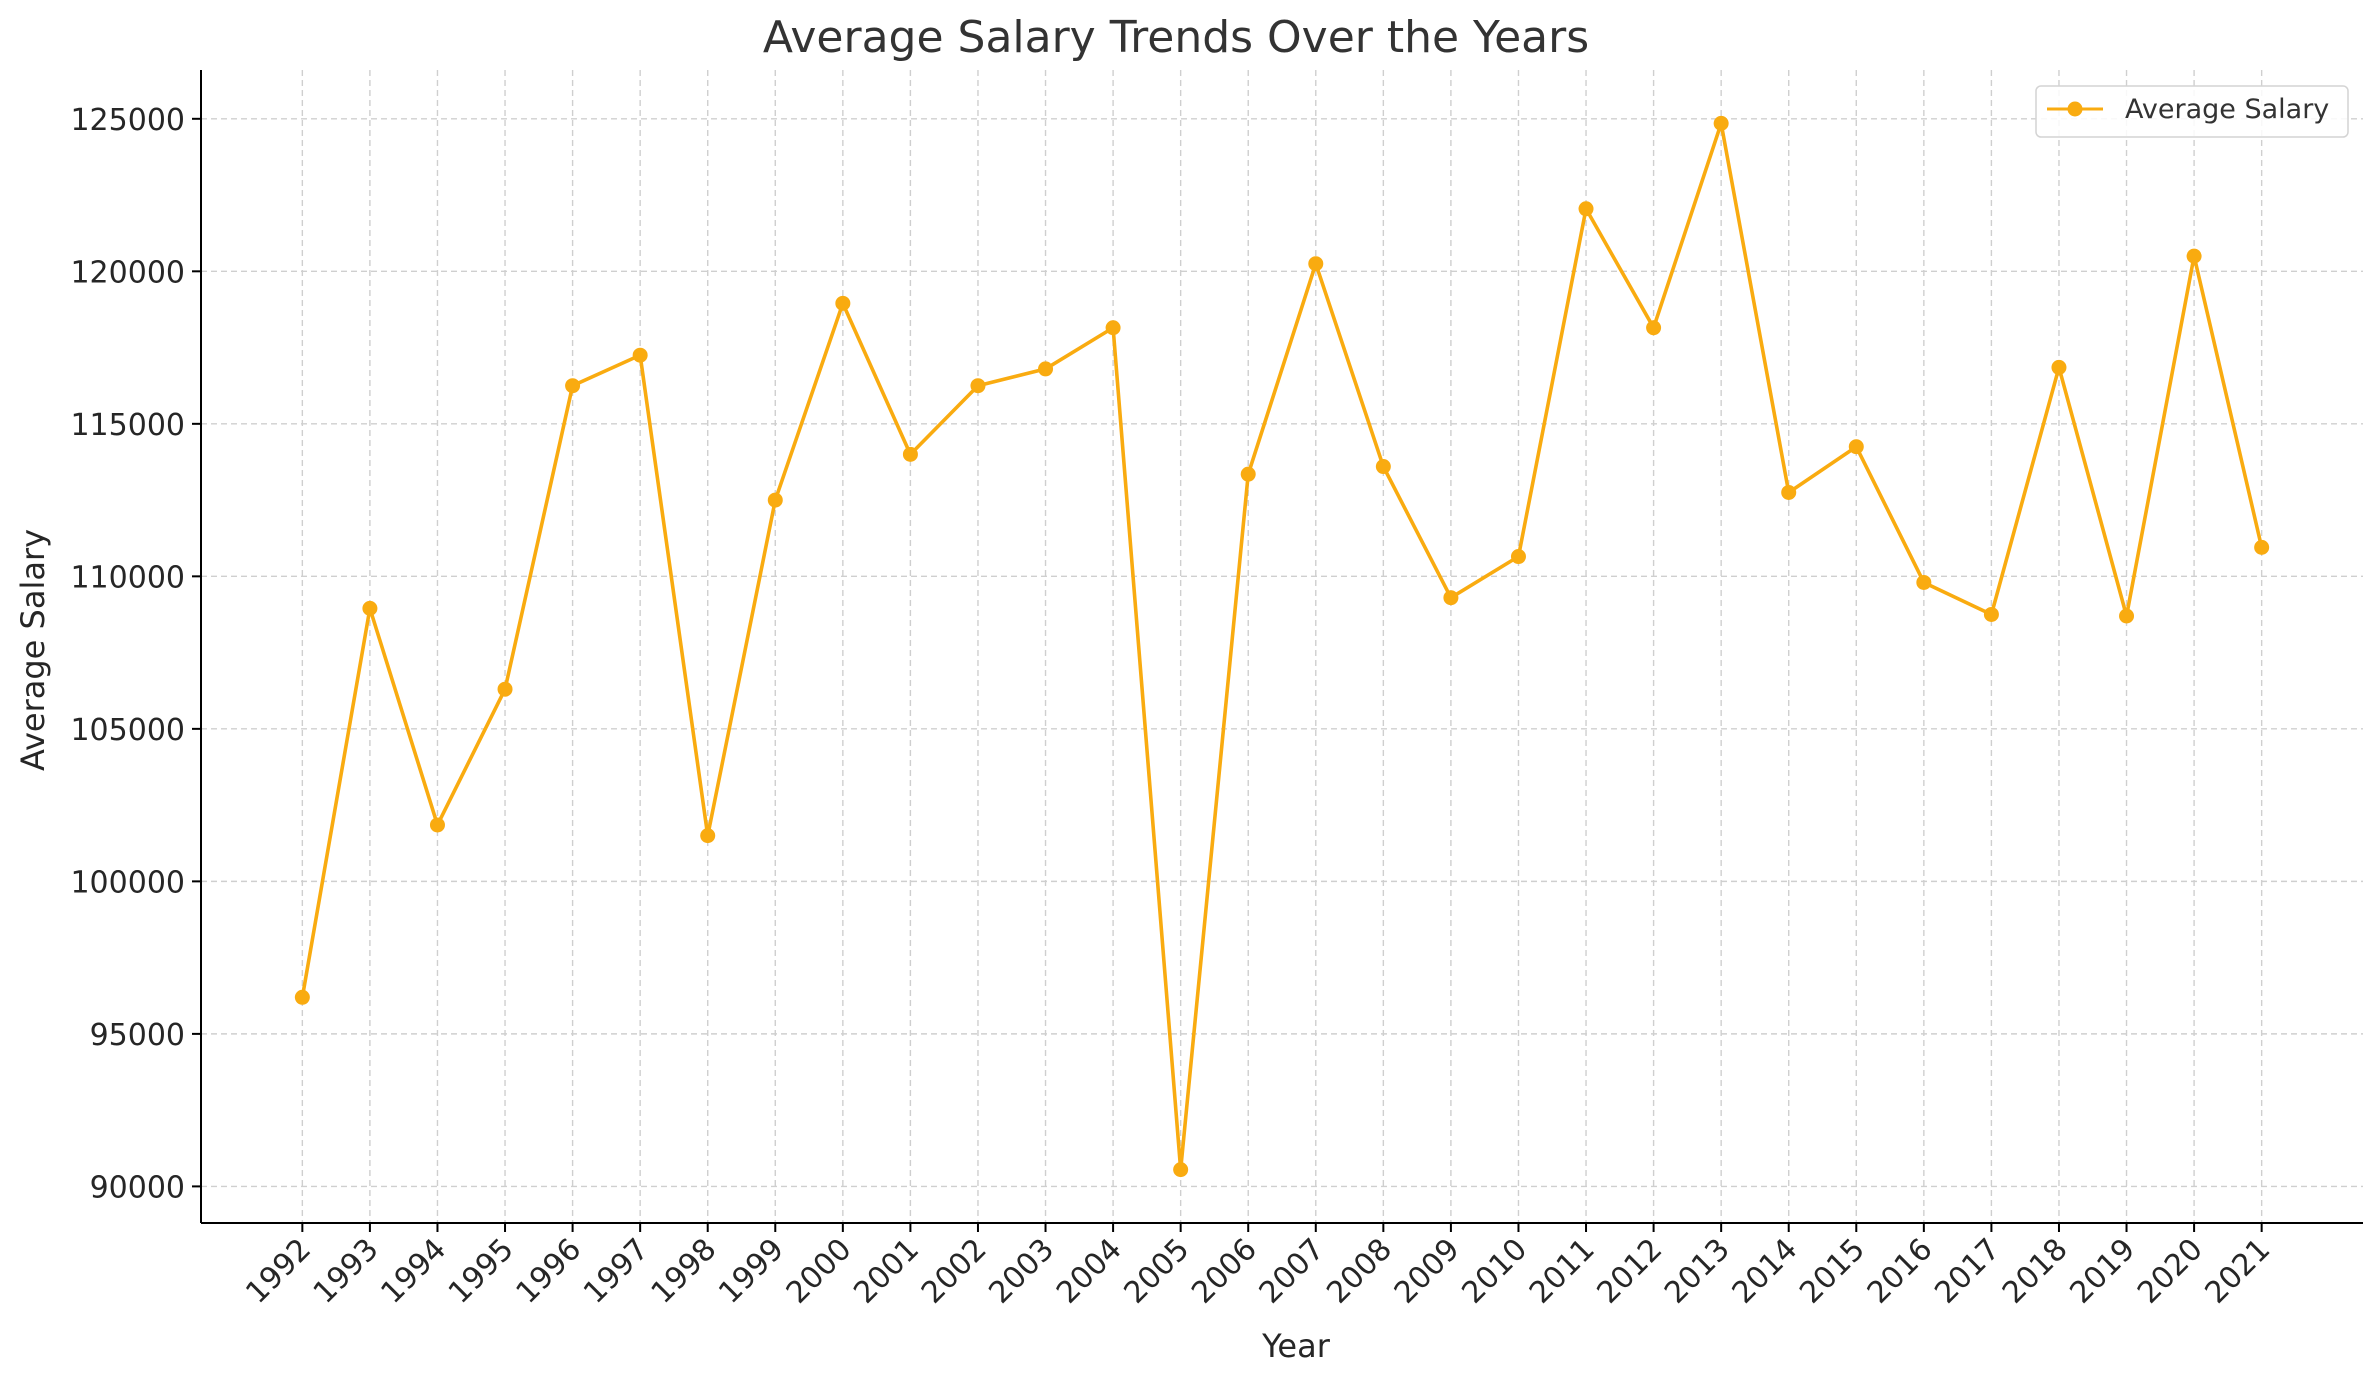  What do you see at coordinates (549, 1271) in the screenshot?
I see `x-tick-label: 1996` at bounding box center [549, 1271].